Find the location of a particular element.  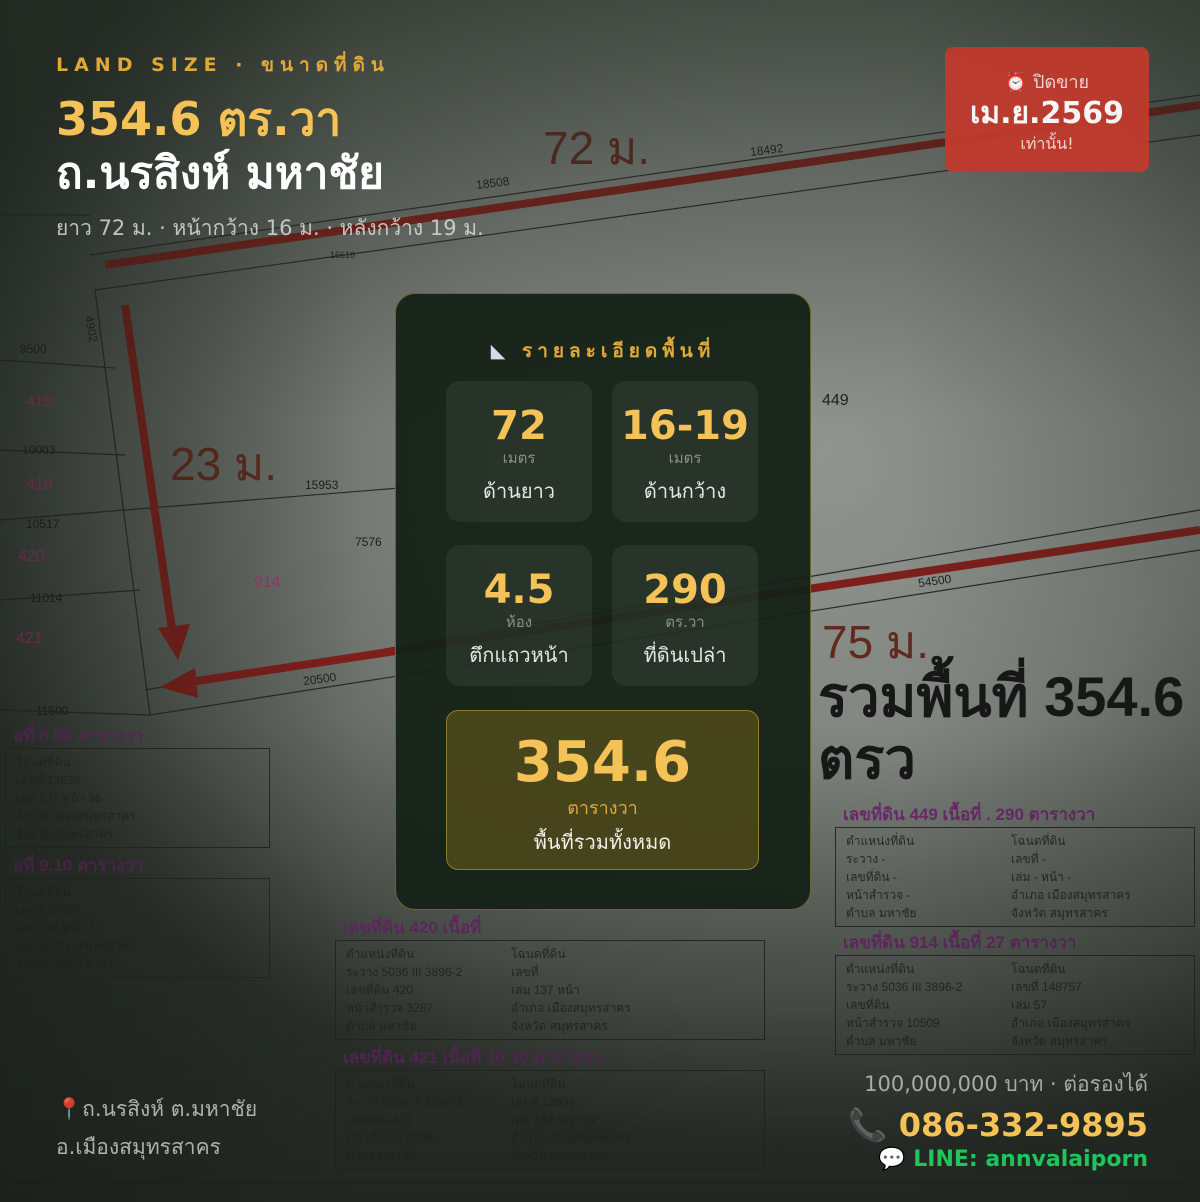

speech-bubble-icon: 💬 is located at coordinates (892, 1159).